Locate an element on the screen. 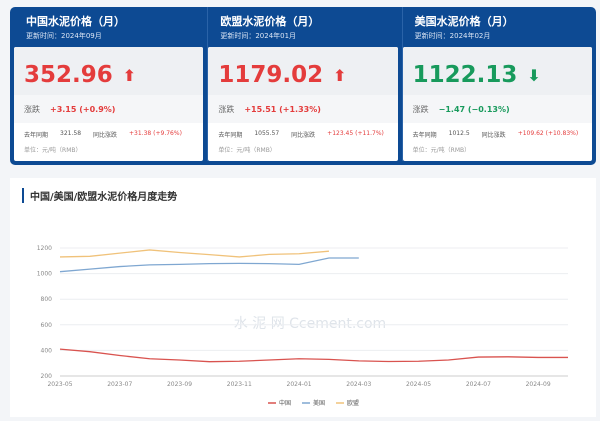 This screenshot has height=421, width=600. y-tick-label: 800 is located at coordinates (47, 299).